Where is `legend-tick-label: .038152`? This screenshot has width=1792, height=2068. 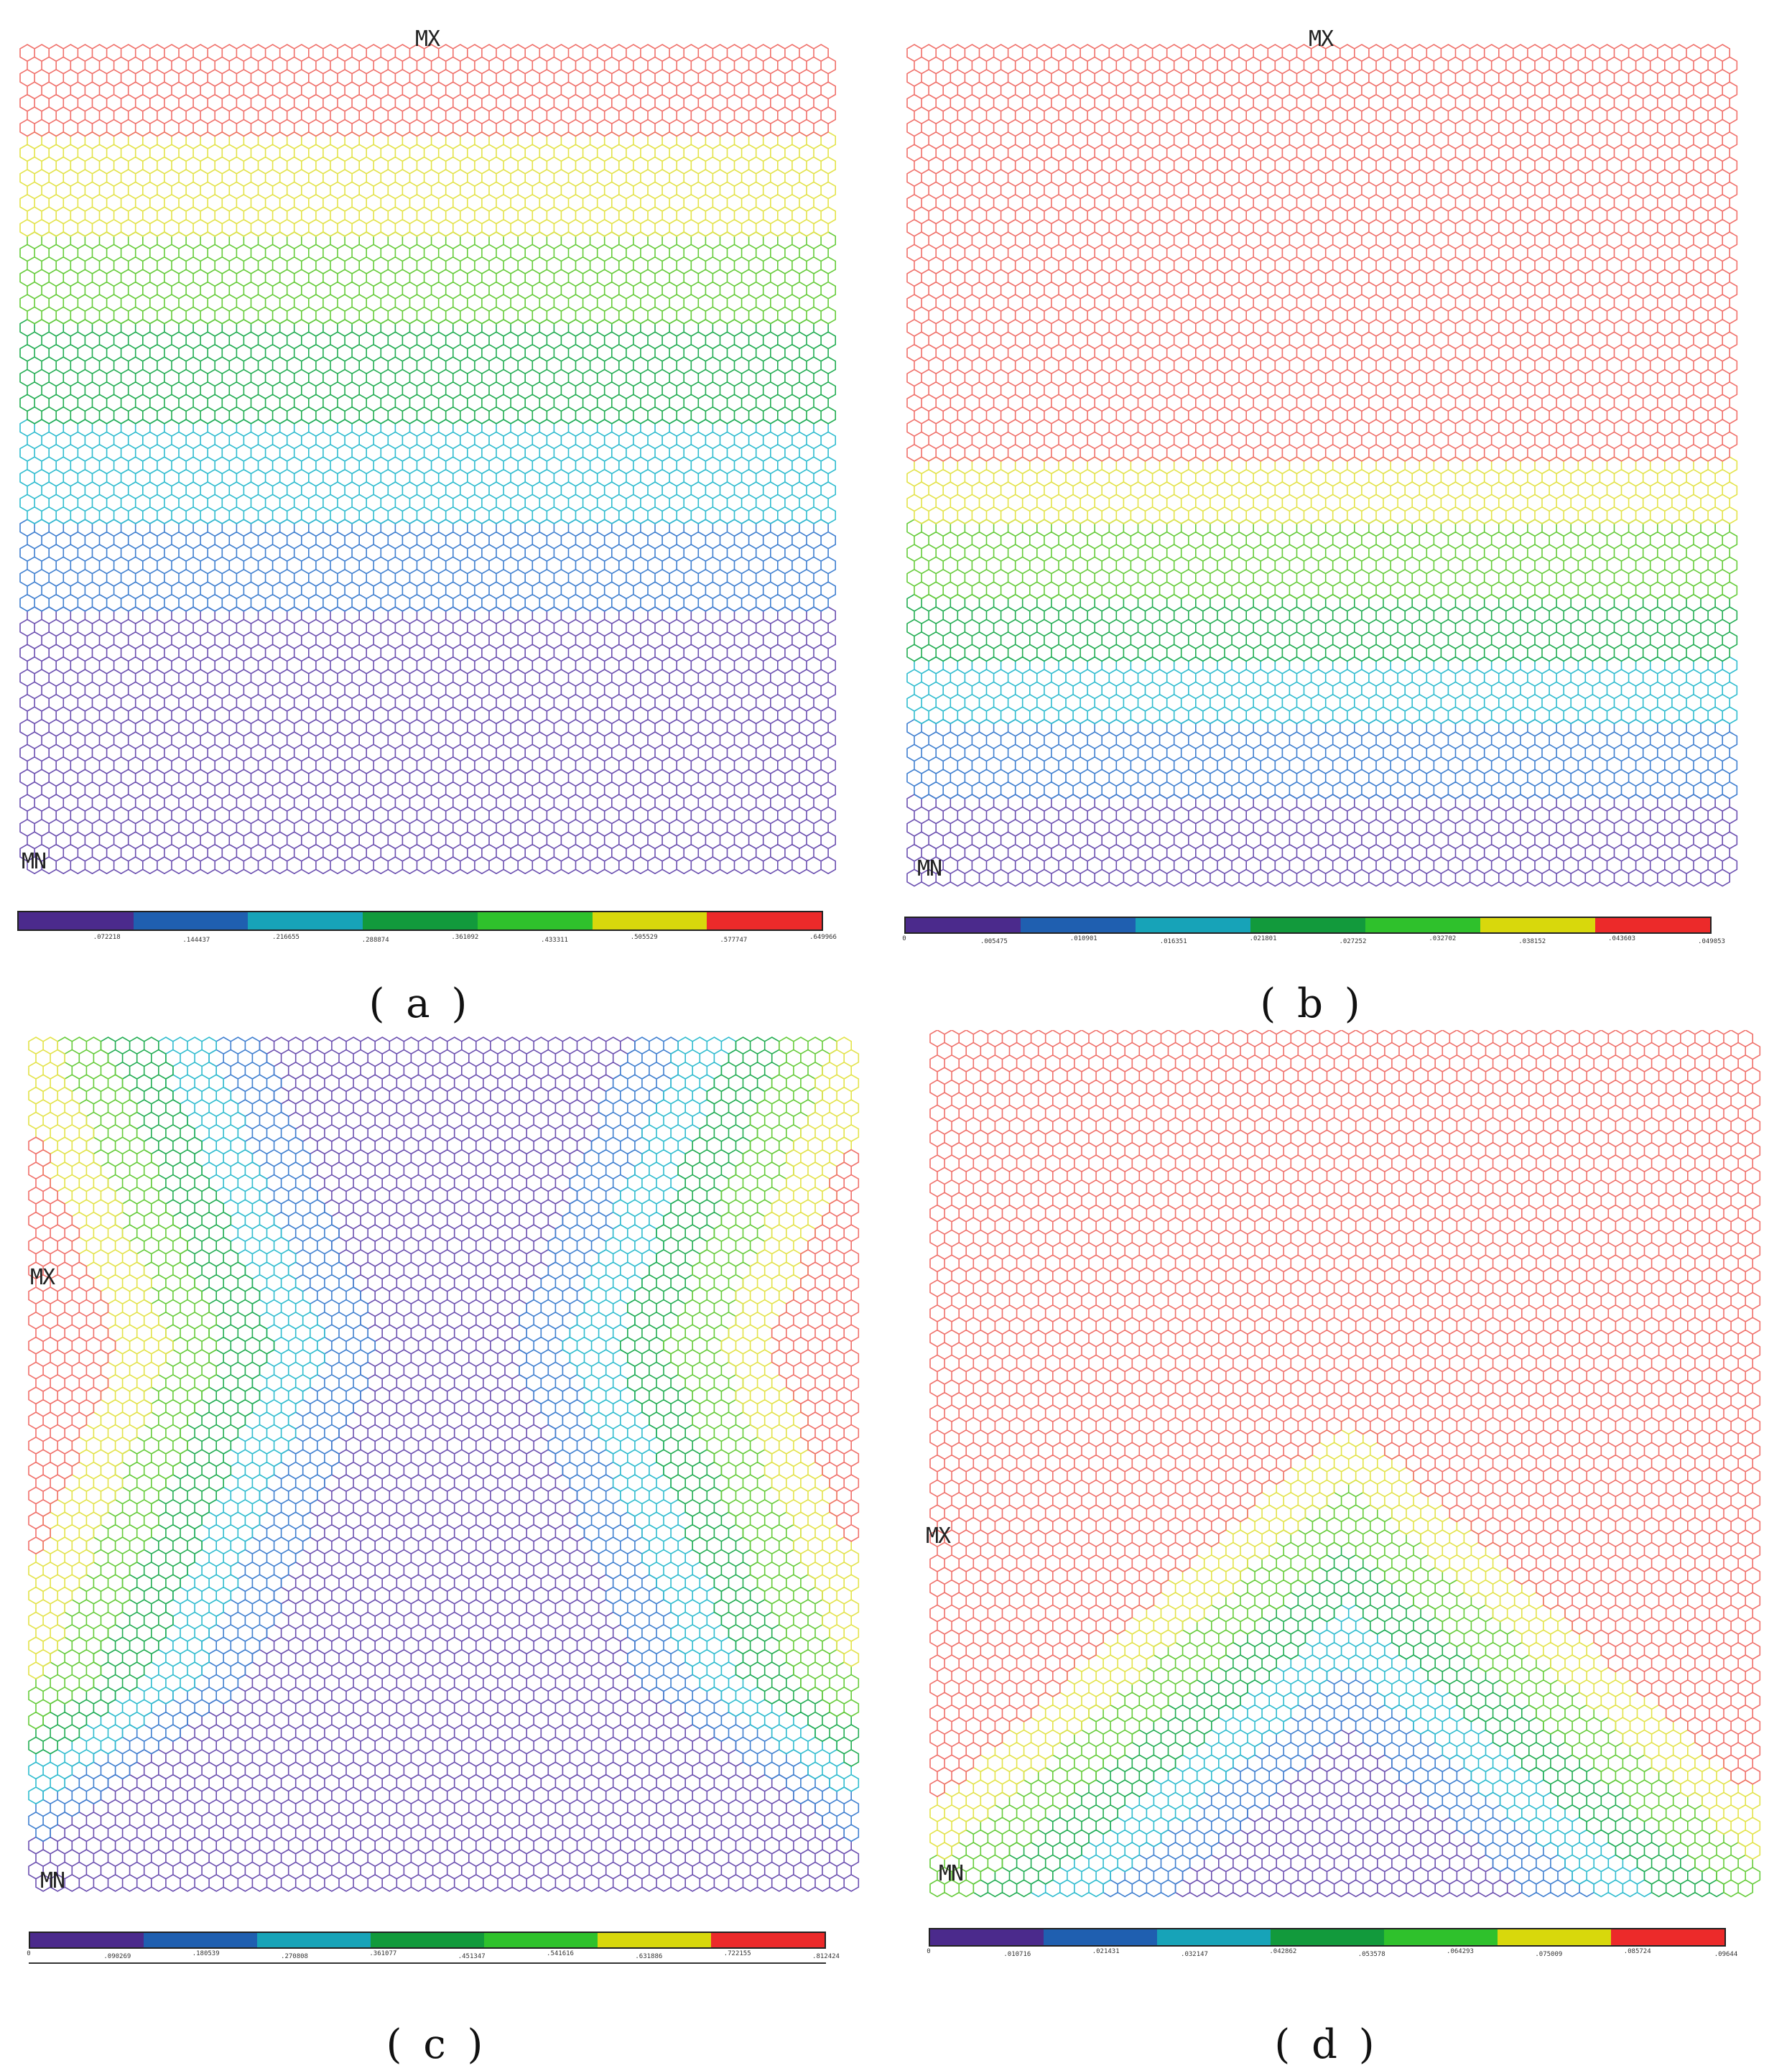 legend-tick-label: .038152 is located at coordinates (1532, 941).